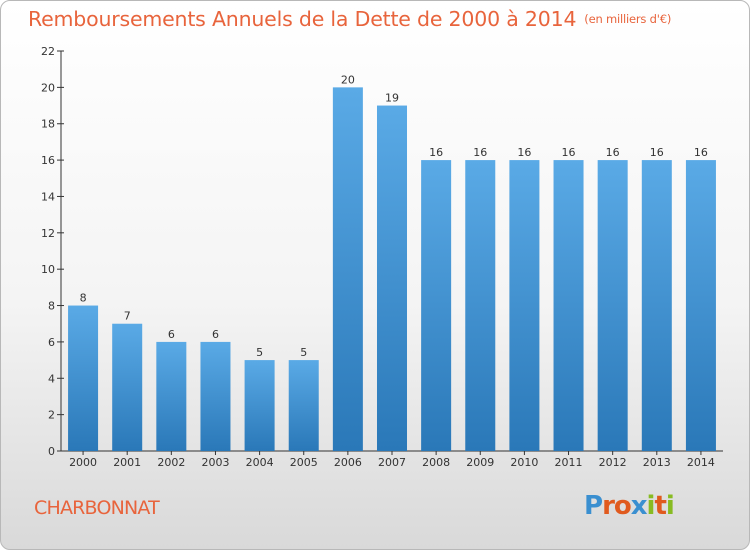 The height and width of the screenshot is (550, 750). I want to click on x-tick-label: 2009, so click(480, 462).